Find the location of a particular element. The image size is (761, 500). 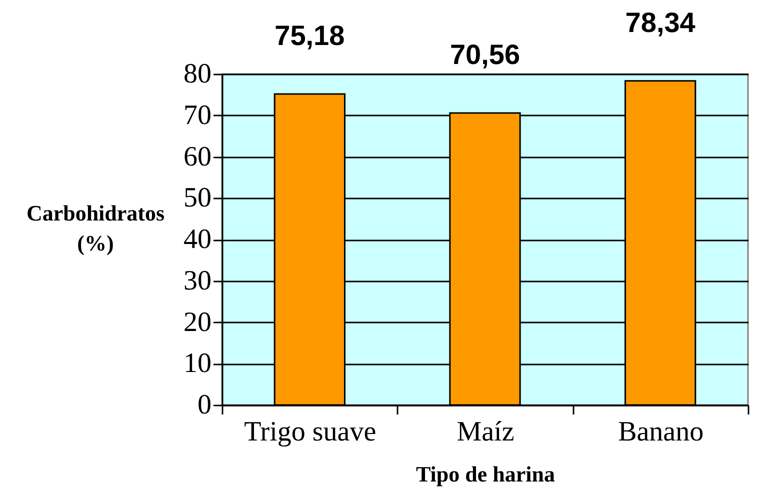

y-tick-label: 20 is located at coordinates (198, 322).